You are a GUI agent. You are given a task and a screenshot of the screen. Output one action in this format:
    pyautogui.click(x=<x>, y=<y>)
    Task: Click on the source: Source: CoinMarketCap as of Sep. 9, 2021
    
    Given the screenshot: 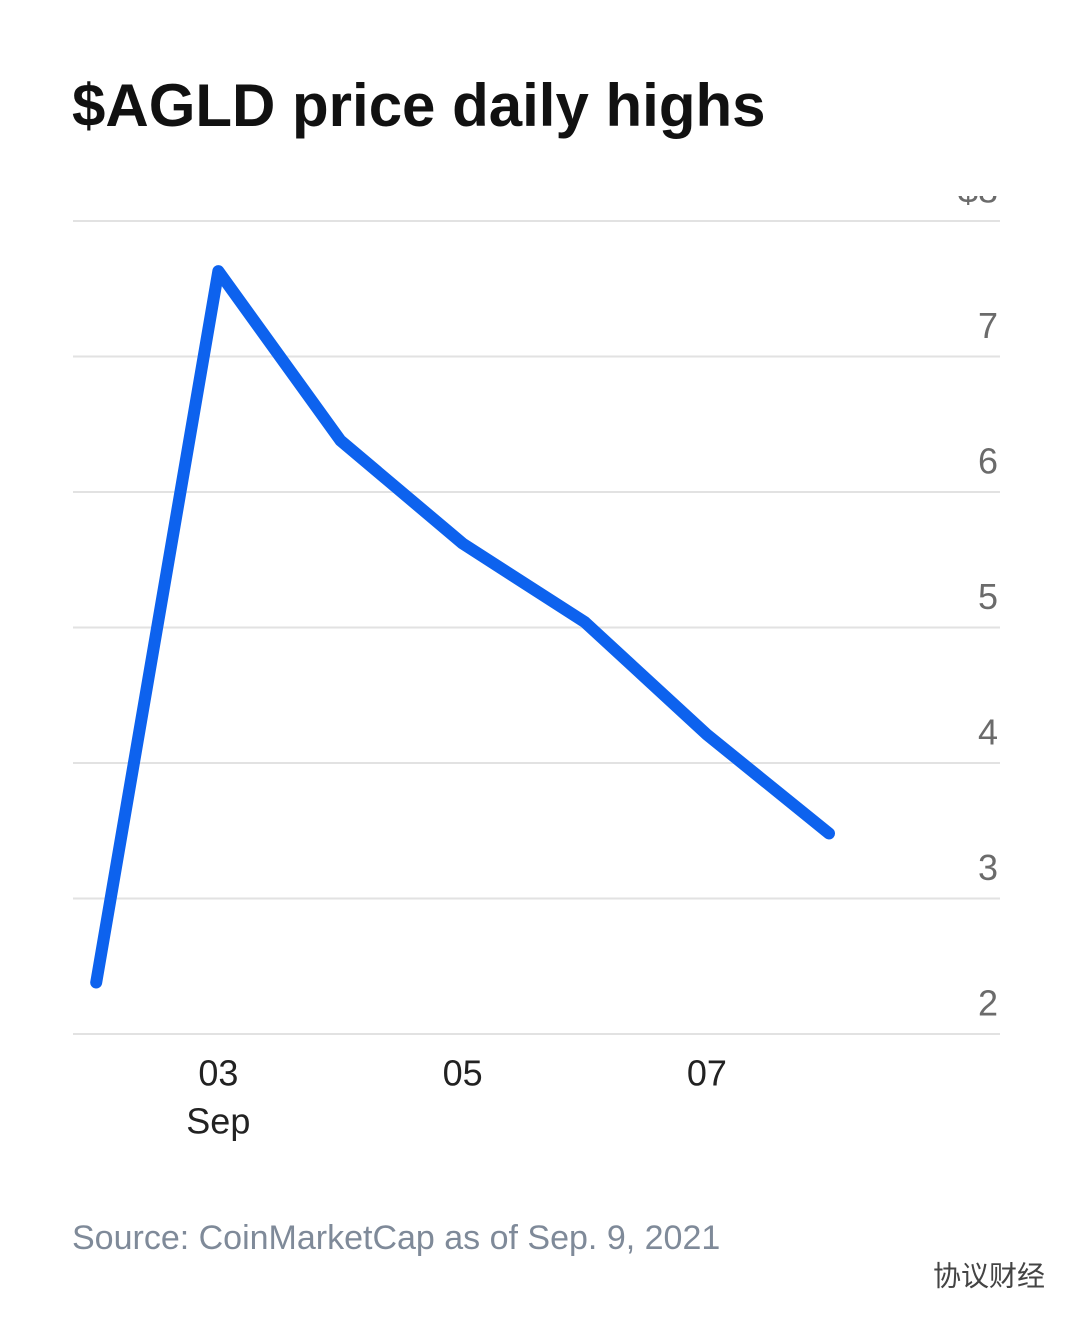 What is the action you would take?
    pyautogui.click(x=396, y=1238)
    